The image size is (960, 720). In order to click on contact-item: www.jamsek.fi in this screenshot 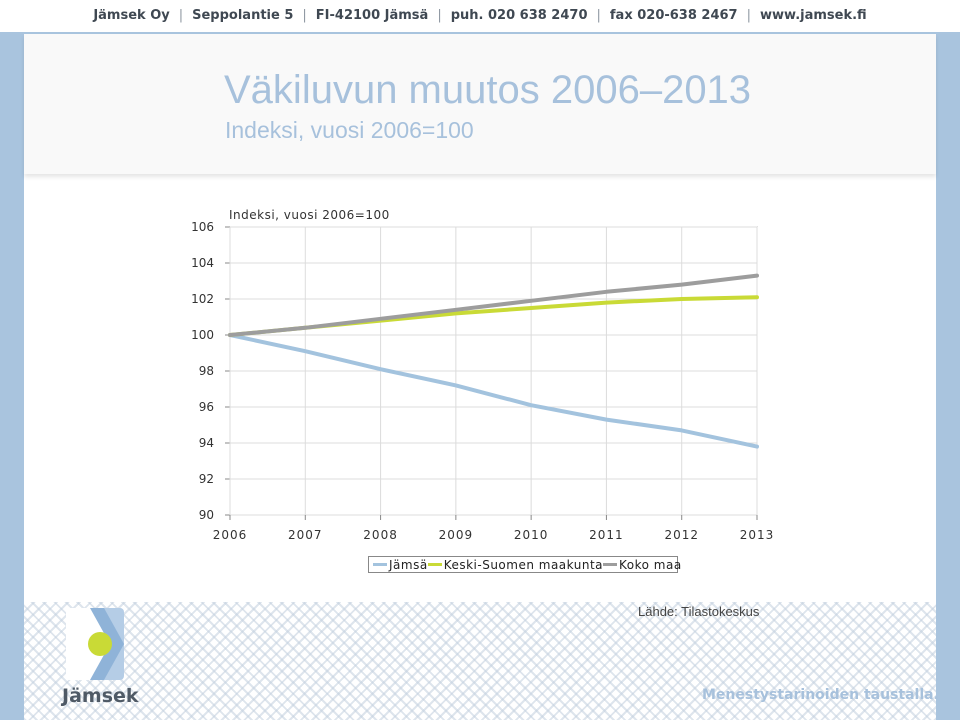, I will do `click(813, 15)`.